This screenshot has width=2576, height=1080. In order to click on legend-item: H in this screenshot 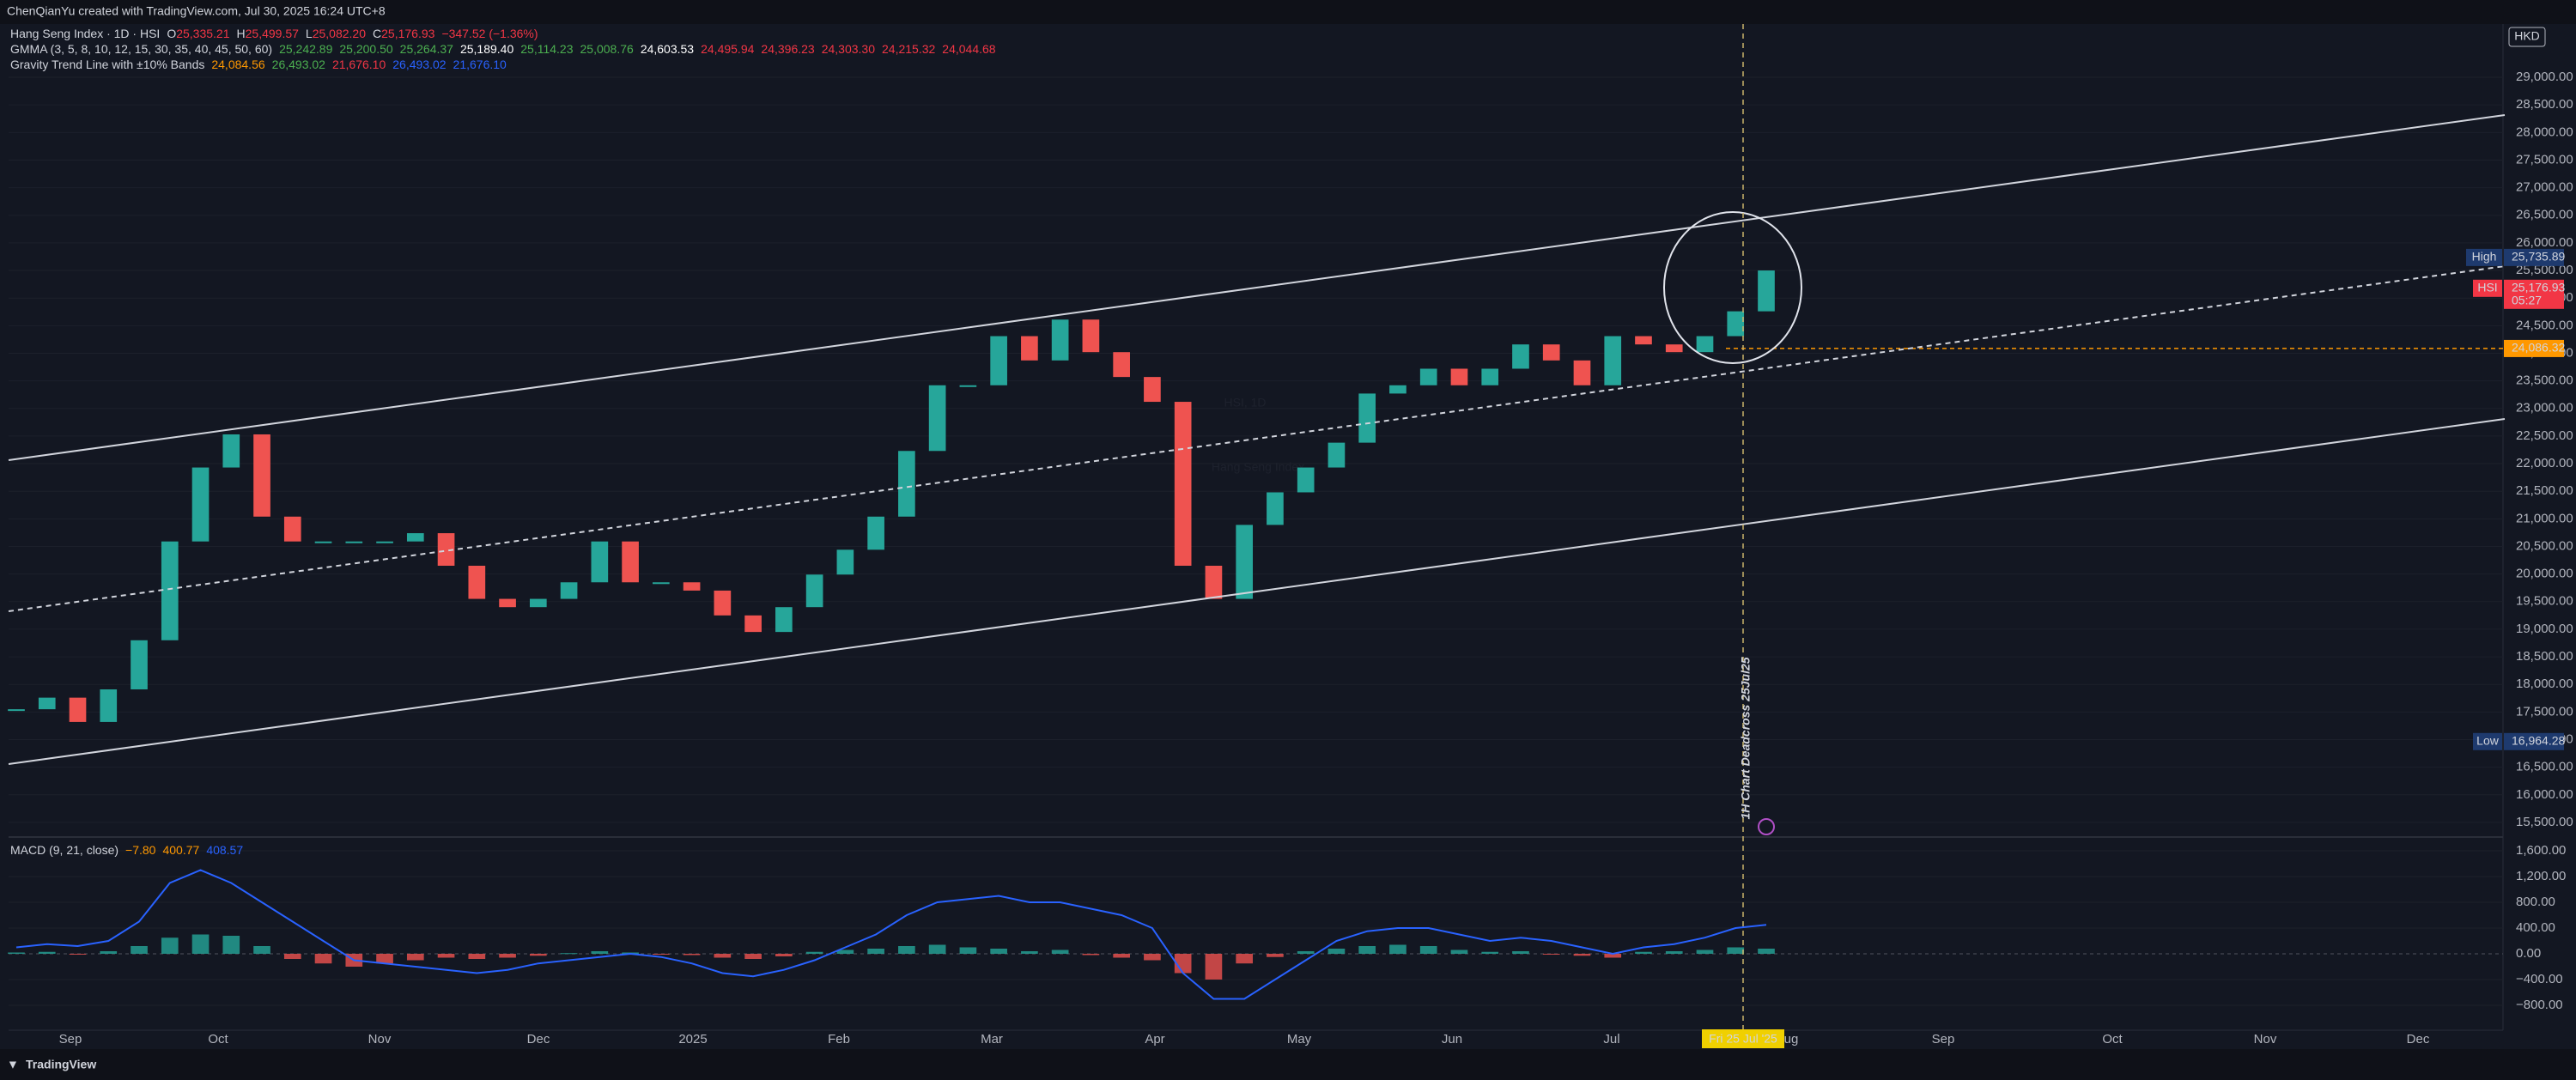, I will do `click(241, 33)`.